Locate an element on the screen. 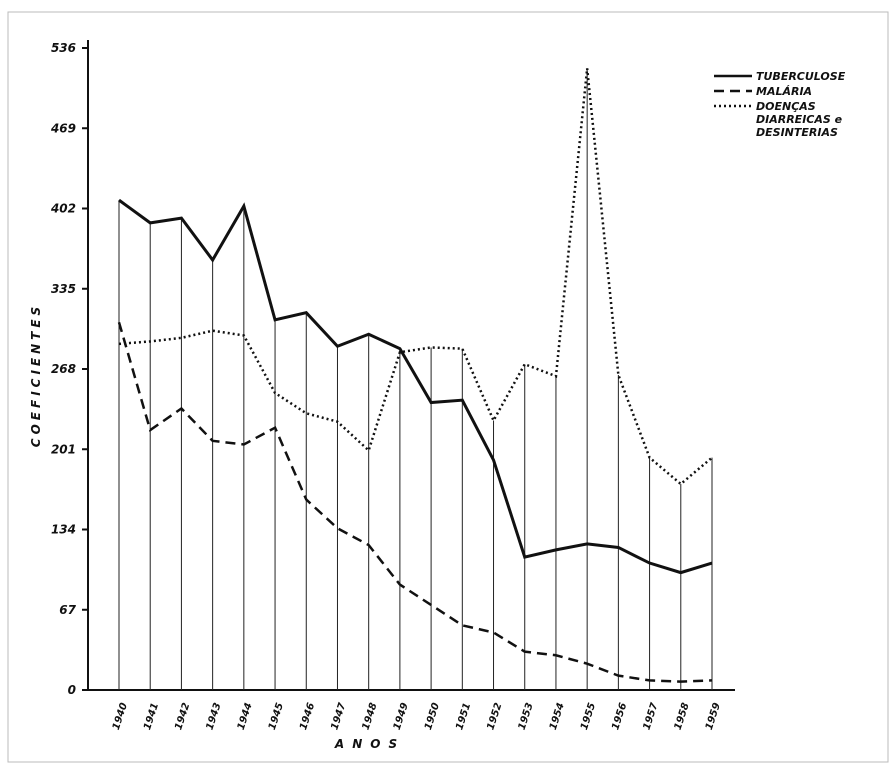  legend-item: DOENÇAS DIARREICAS e DESINTERIAS is located at coordinates (797, 119).